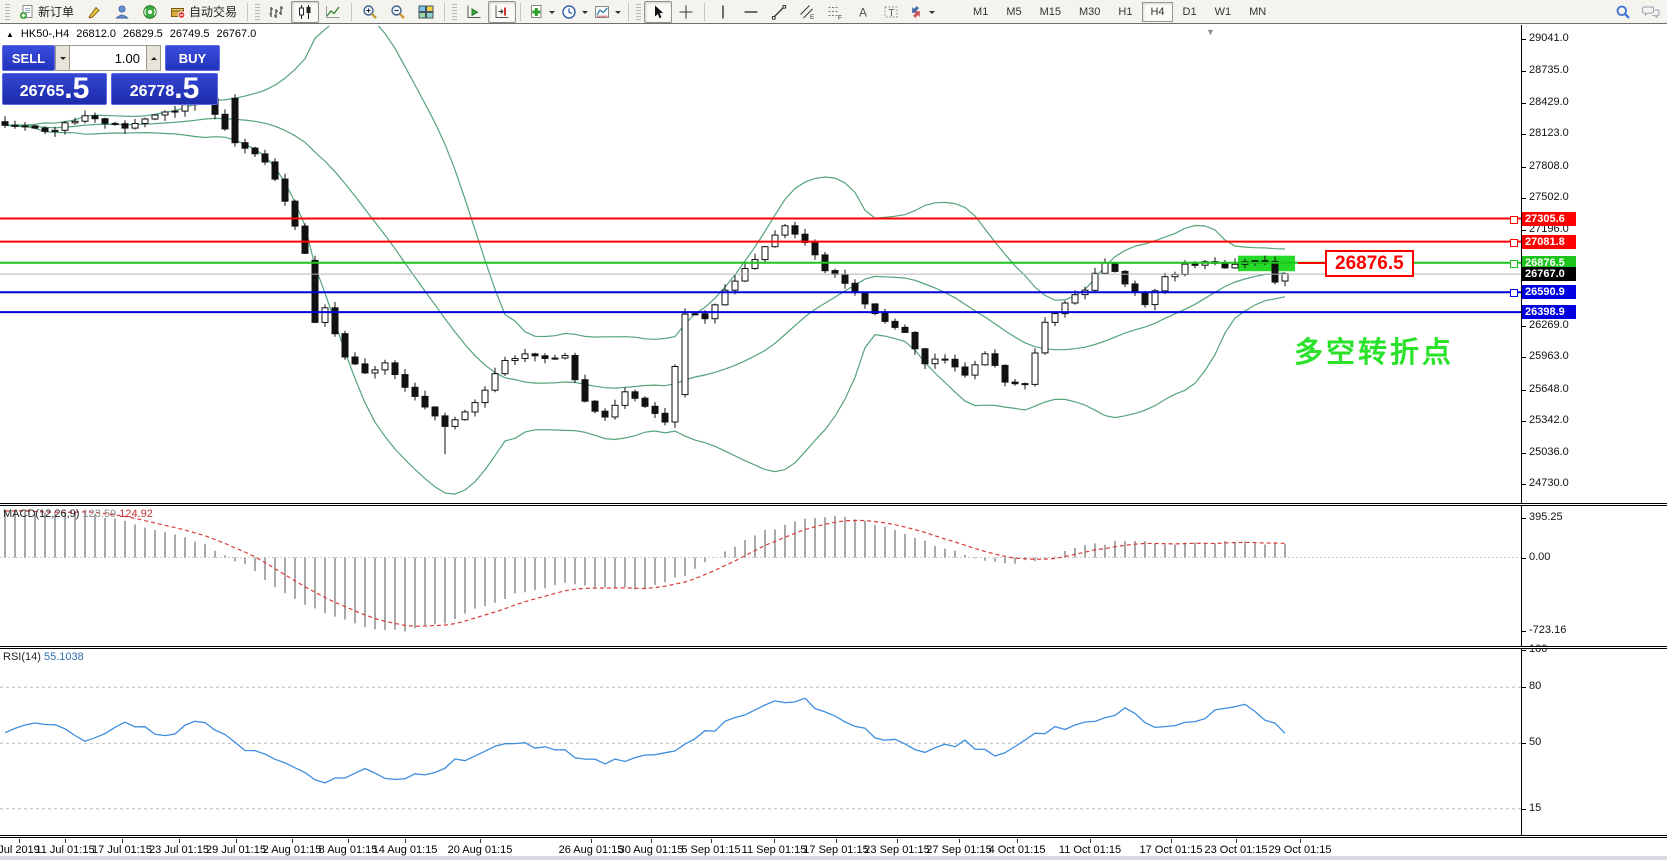  Describe the element at coordinates (541, 12) in the screenshot. I see `indicators-button` at that location.